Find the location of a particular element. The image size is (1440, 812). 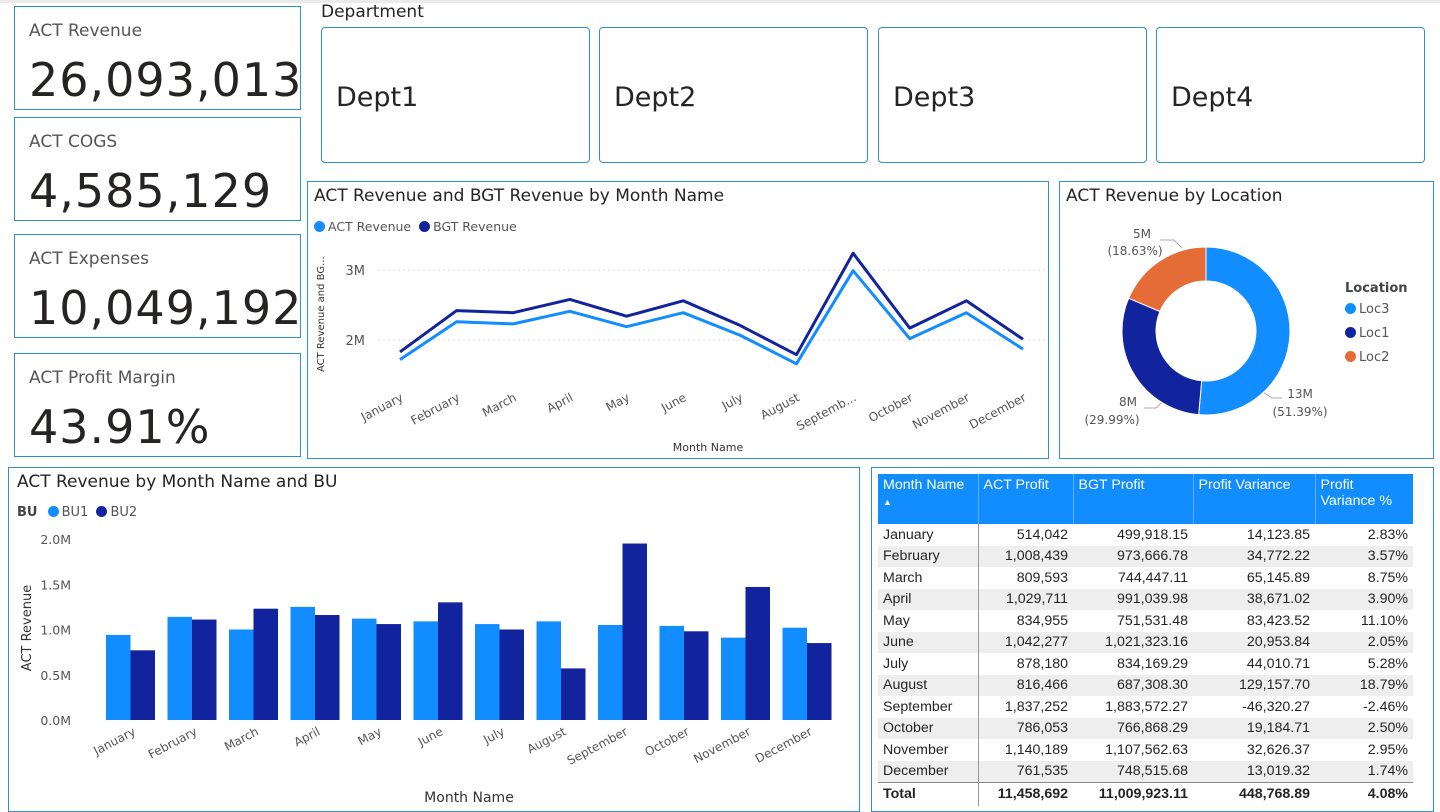

table-cell: 766,868.29 is located at coordinates (1133, 728).